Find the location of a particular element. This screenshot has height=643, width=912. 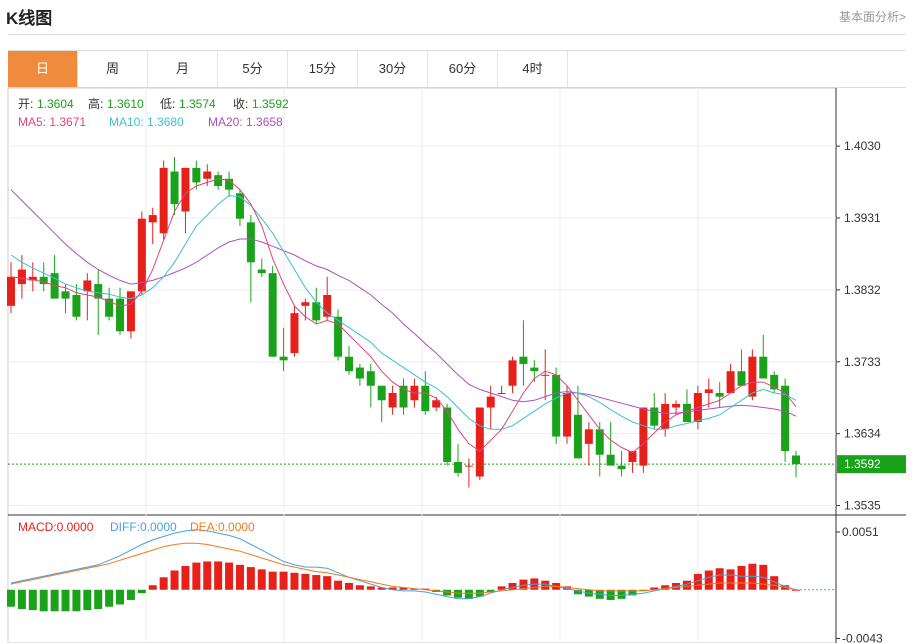

tab-day: 日 is located at coordinates (43, 69).